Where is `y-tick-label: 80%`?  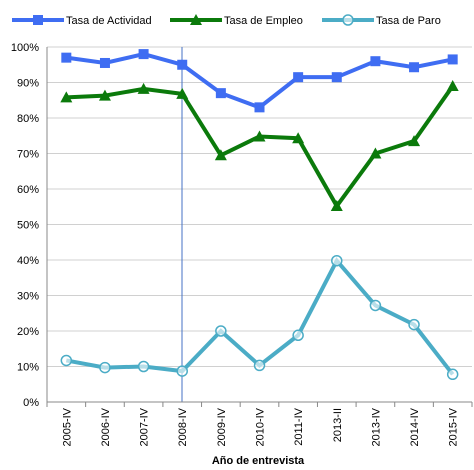 y-tick-label: 80% is located at coordinates (28, 119).